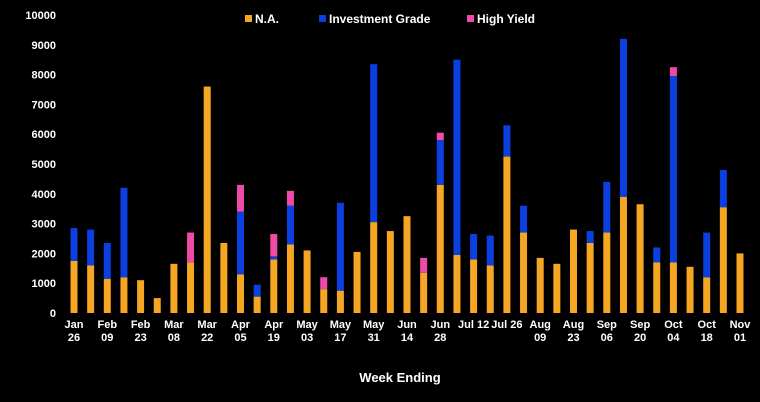 The height and width of the screenshot is (402, 760). What do you see at coordinates (274, 331) in the screenshot?
I see `x-tick-label: Apr 19` at bounding box center [274, 331].